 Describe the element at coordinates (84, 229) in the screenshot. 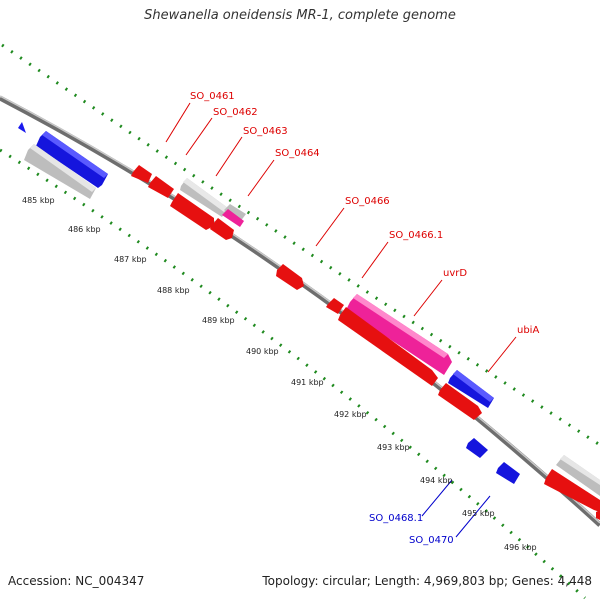

I see `kbp-tick-label: 486 kbp` at that location.